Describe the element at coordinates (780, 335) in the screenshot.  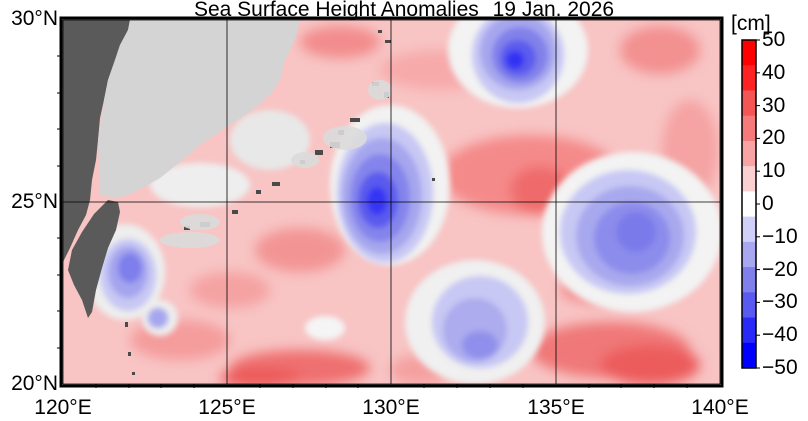
I see `colorbar-tick-label: −40` at that location.